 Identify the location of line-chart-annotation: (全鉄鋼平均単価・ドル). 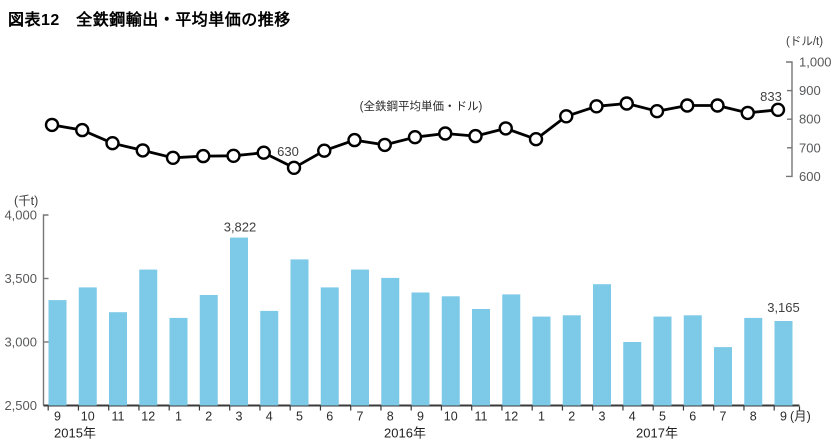
(421, 107).